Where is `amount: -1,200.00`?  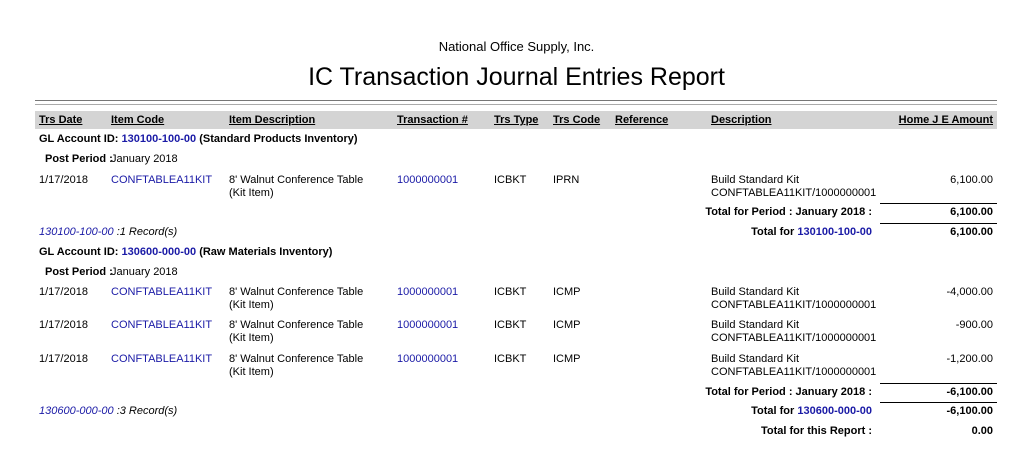
amount: -1,200.00 is located at coordinates (969, 359).